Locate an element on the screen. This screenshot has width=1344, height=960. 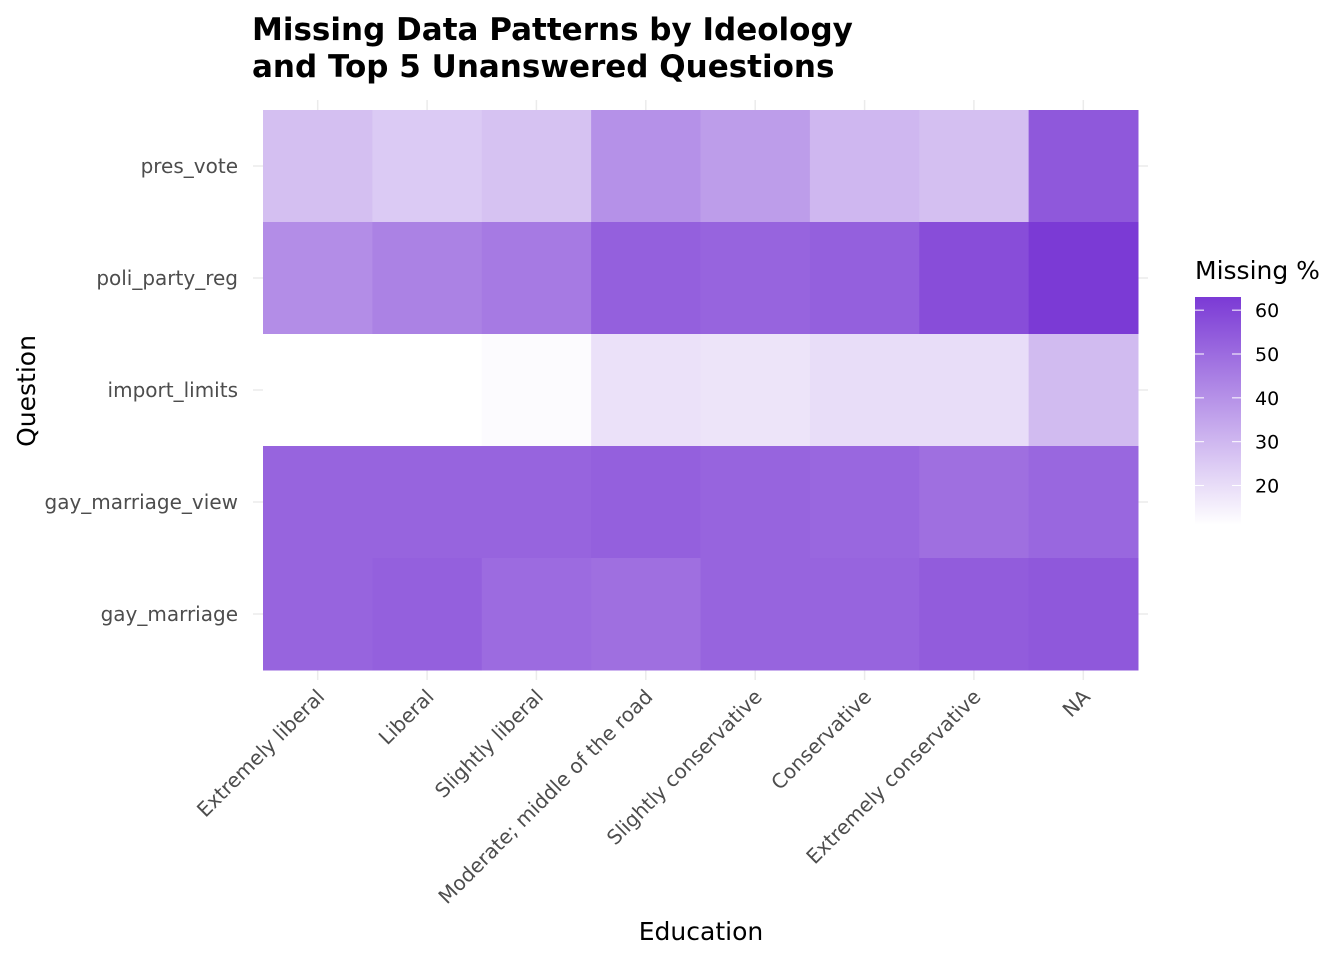
legend-title: Missing % is located at coordinates (1257, 270).